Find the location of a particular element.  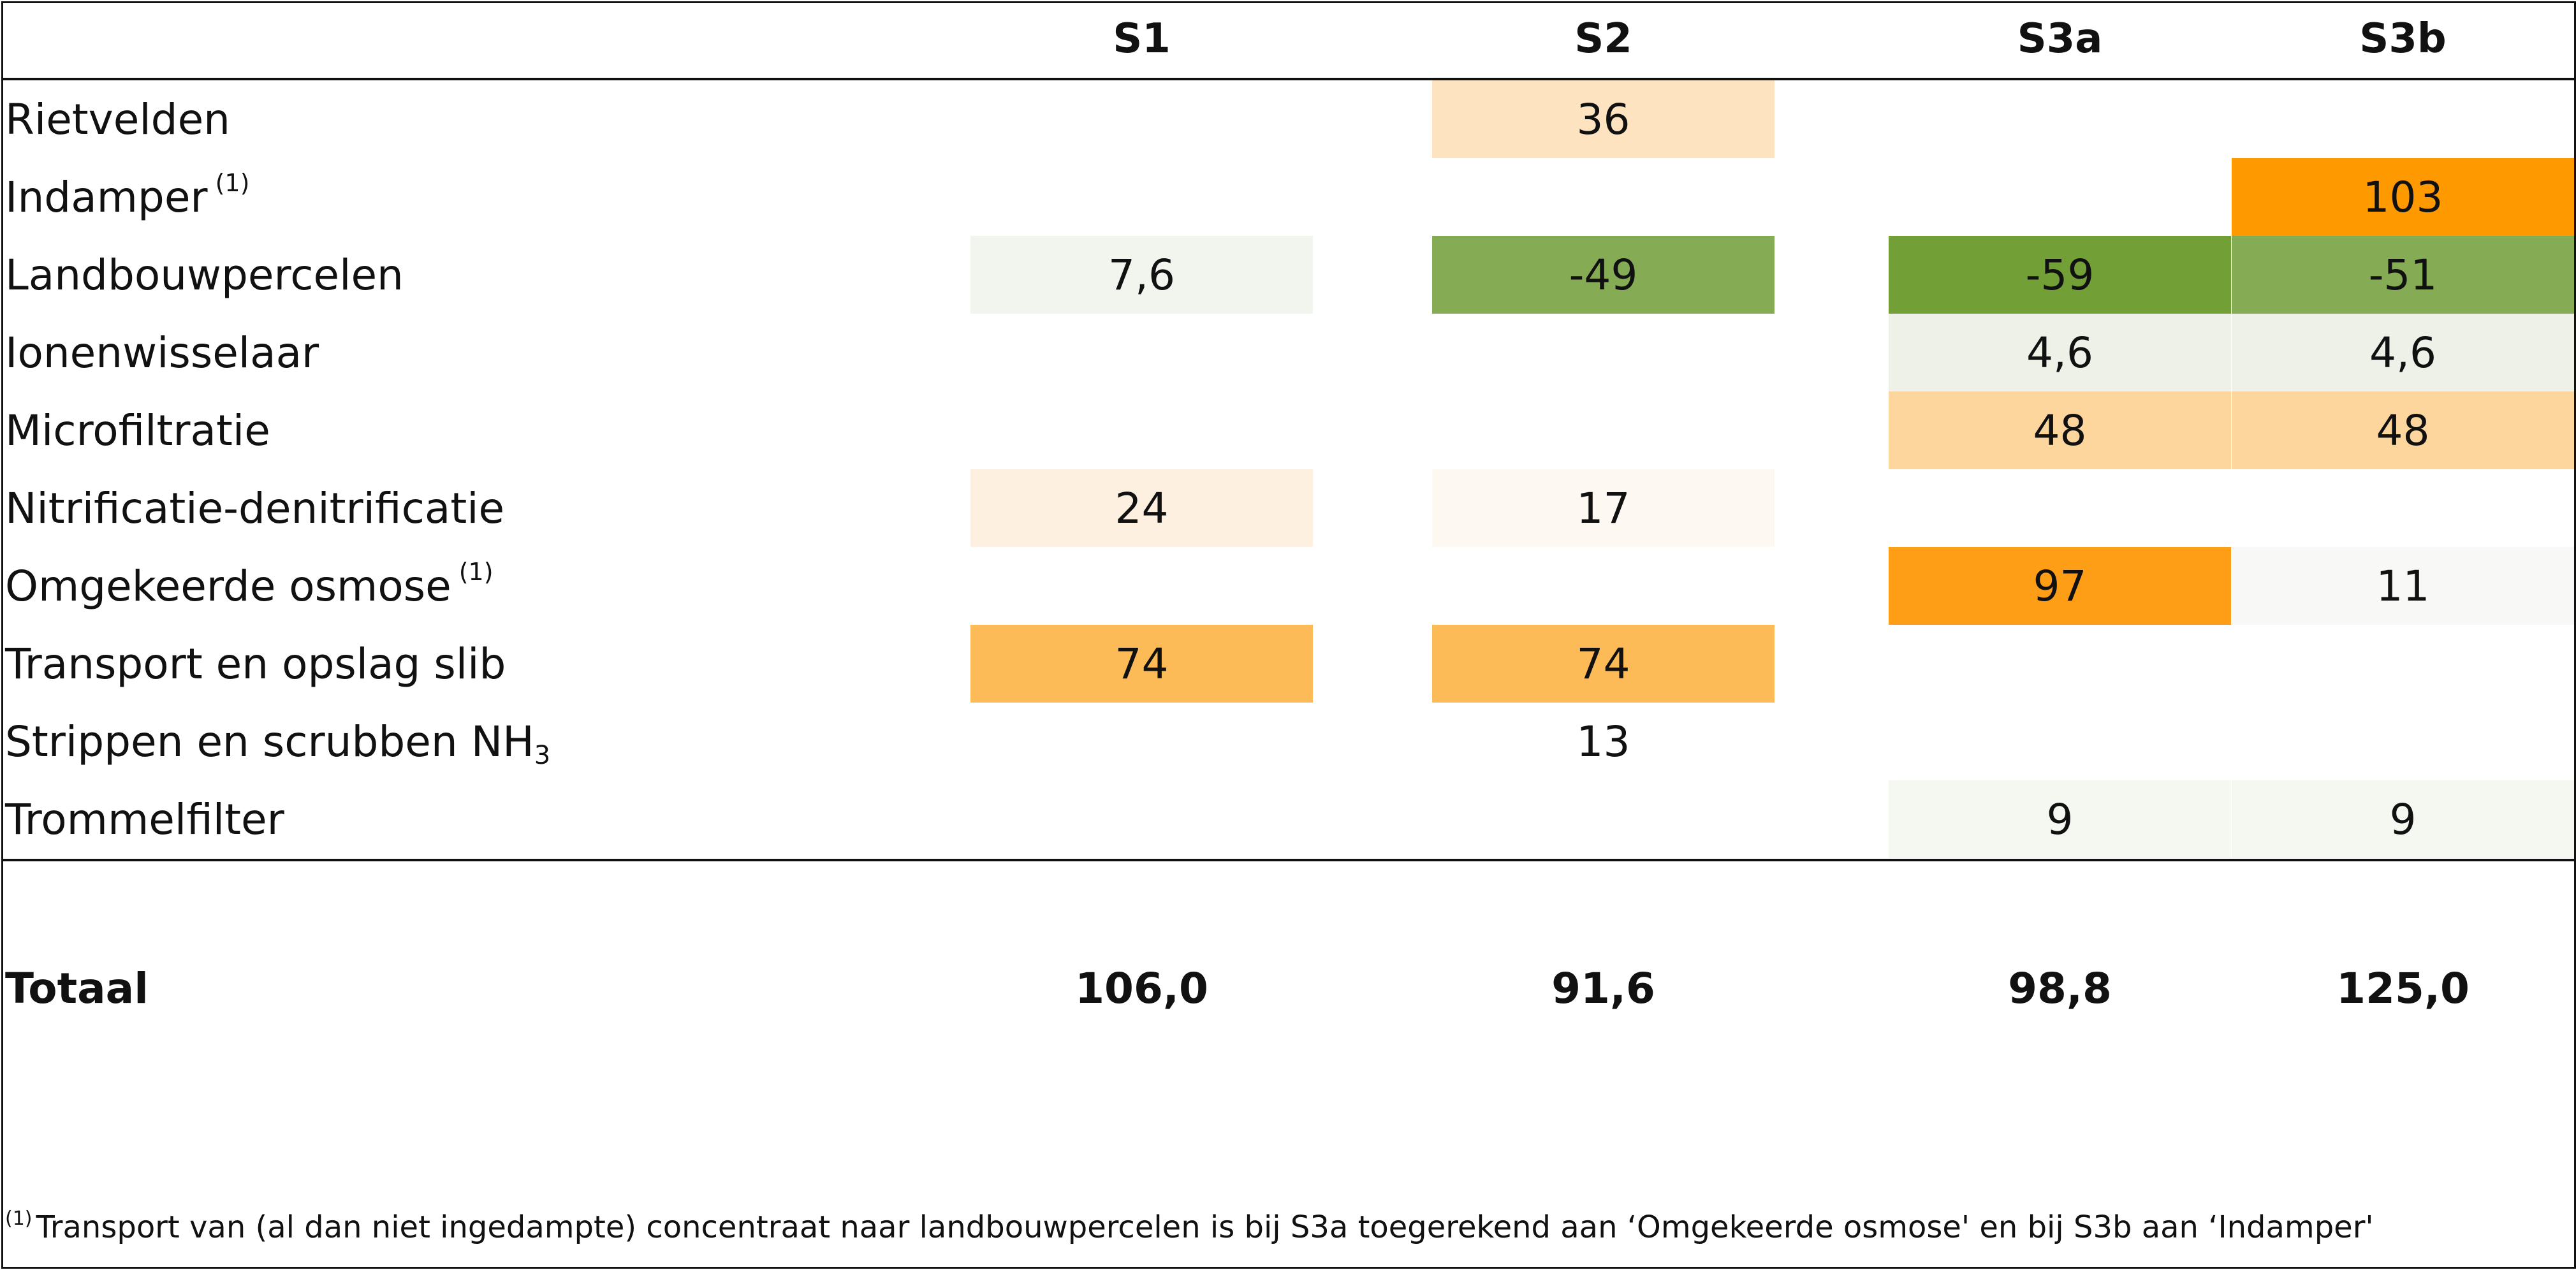

row-label: Transport en opslag slib is located at coordinates (255, 664).